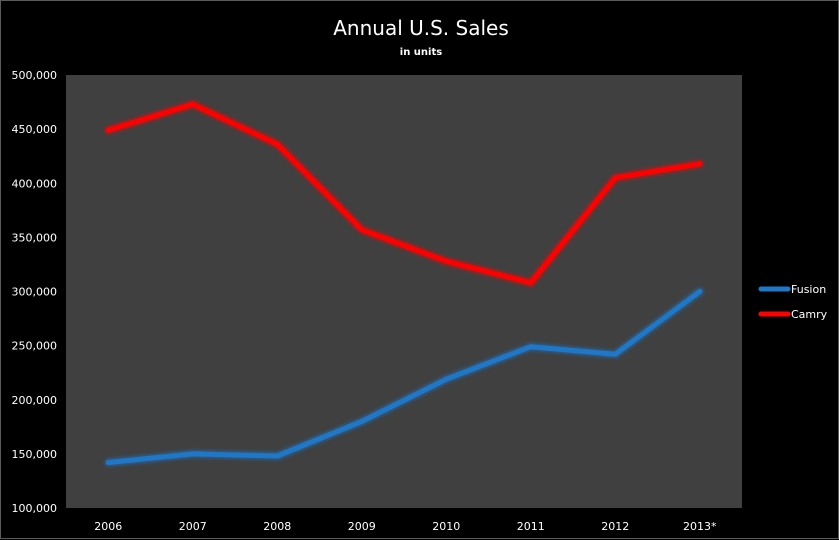  Describe the element at coordinates (421, 28) in the screenshot. I see `chart-title: Annual U.S. Sales` at that location.